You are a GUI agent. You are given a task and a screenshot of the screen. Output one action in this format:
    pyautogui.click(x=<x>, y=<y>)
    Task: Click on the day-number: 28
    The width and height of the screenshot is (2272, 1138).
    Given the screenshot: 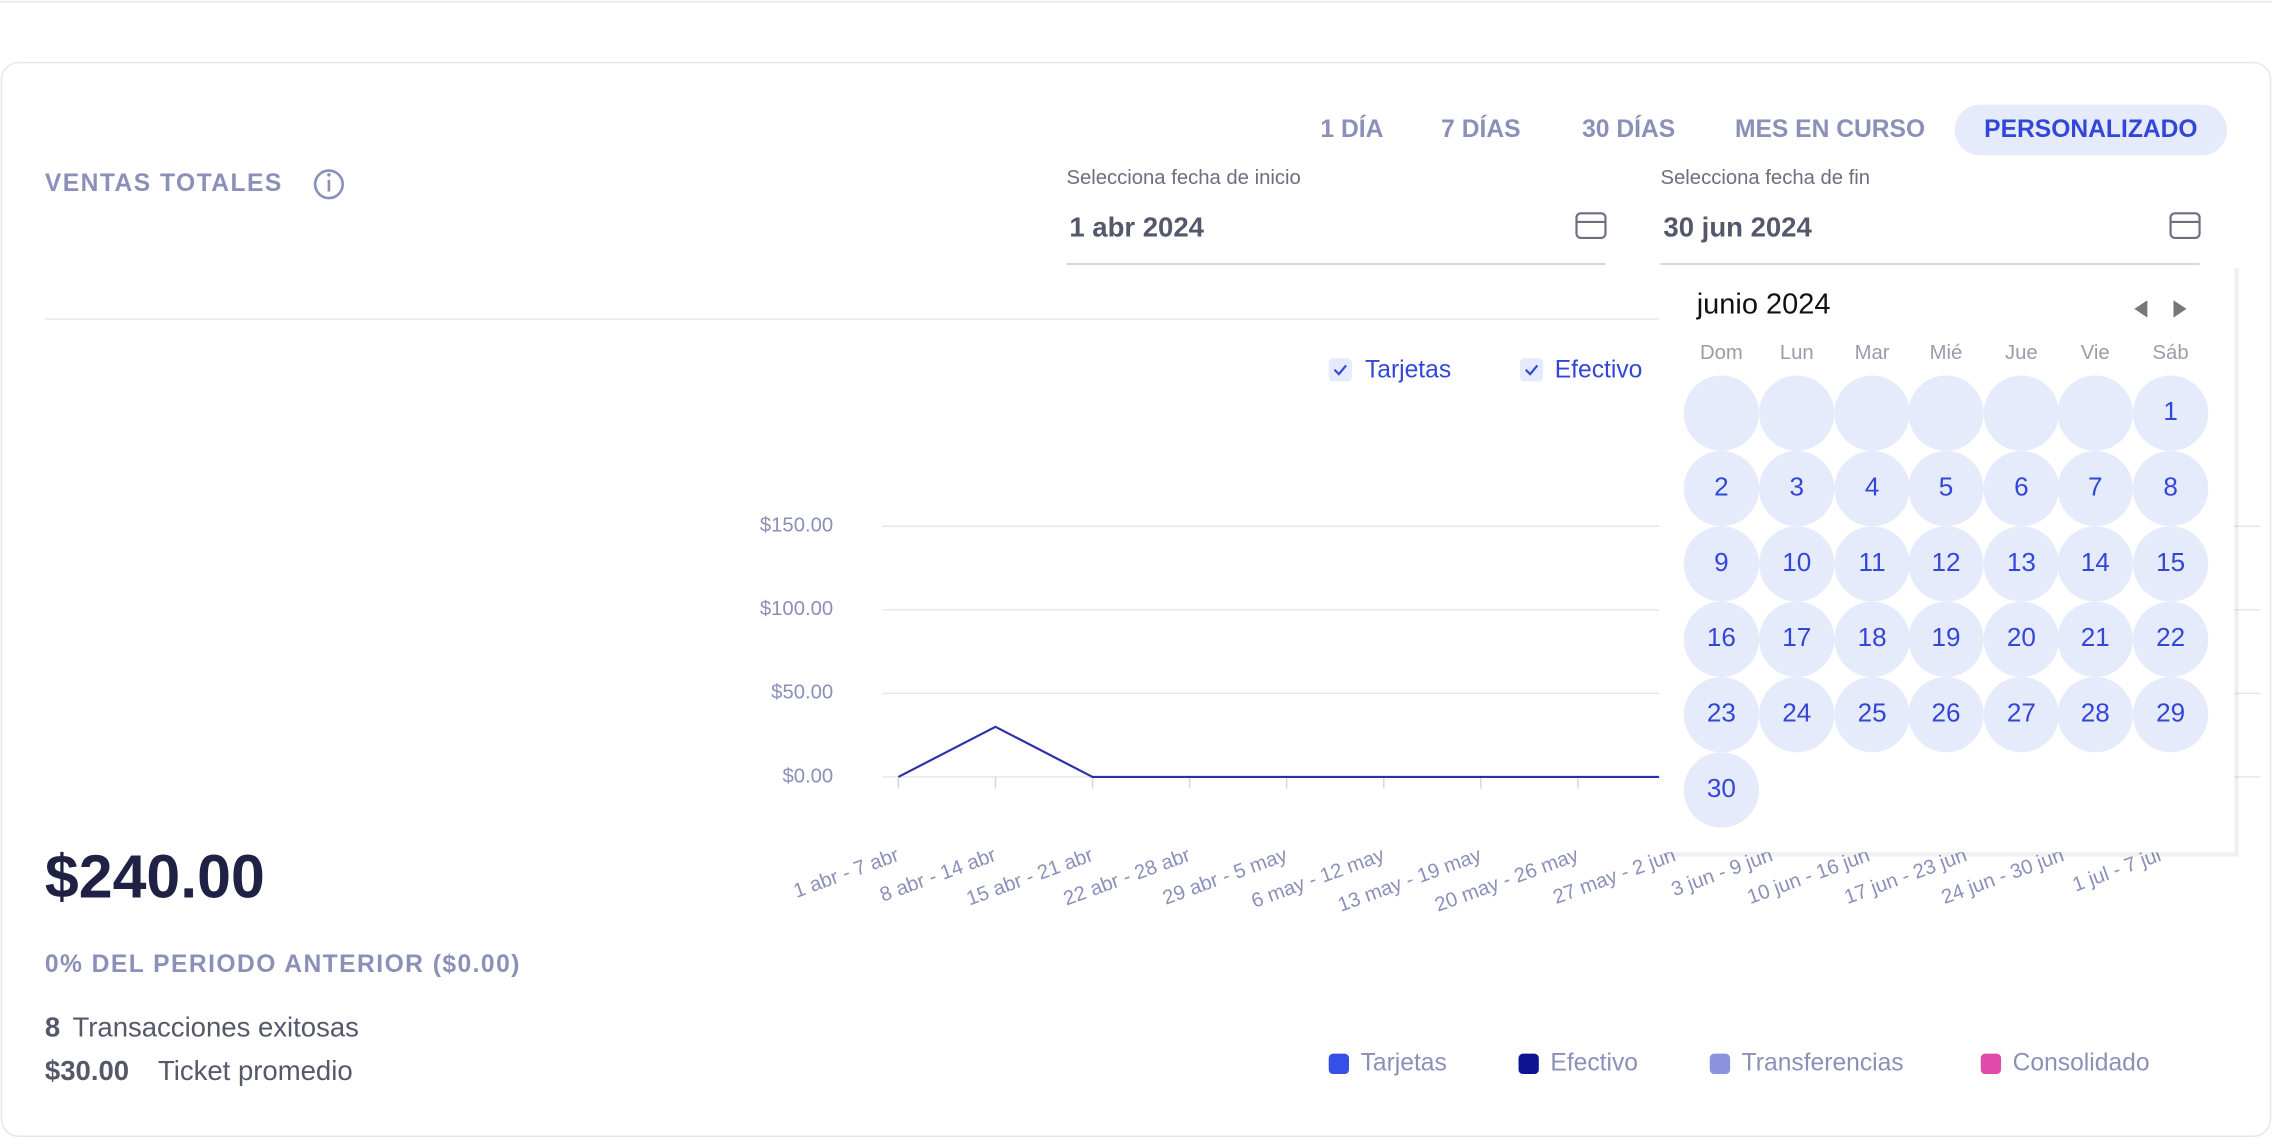 What is the action you would take?
    pyautogui.click(x=2095, y=713)
    